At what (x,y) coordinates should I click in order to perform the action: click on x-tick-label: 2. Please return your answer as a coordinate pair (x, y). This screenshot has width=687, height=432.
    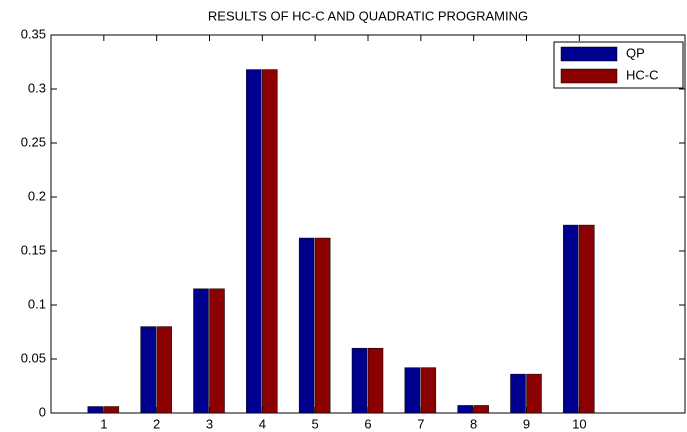
    Looking at the image, I should click on (156, 423).